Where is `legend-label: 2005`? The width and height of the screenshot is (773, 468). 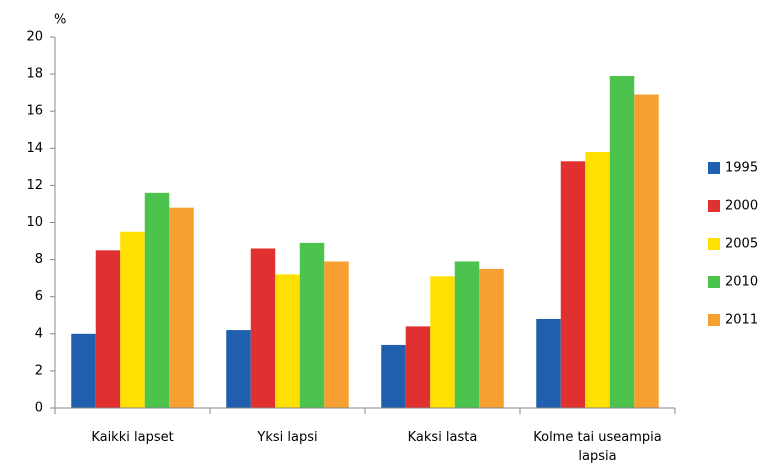 legend-label: 2005 is located at coordinates (741, 244).